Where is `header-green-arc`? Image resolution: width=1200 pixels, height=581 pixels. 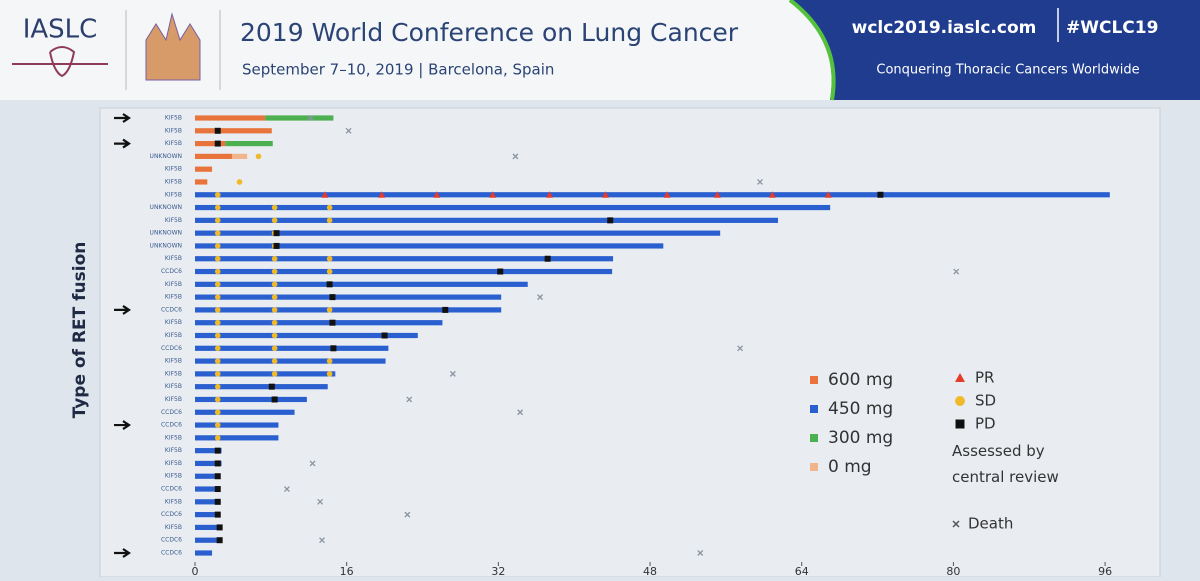
header-green-arc is located at coordinates (812, 50).